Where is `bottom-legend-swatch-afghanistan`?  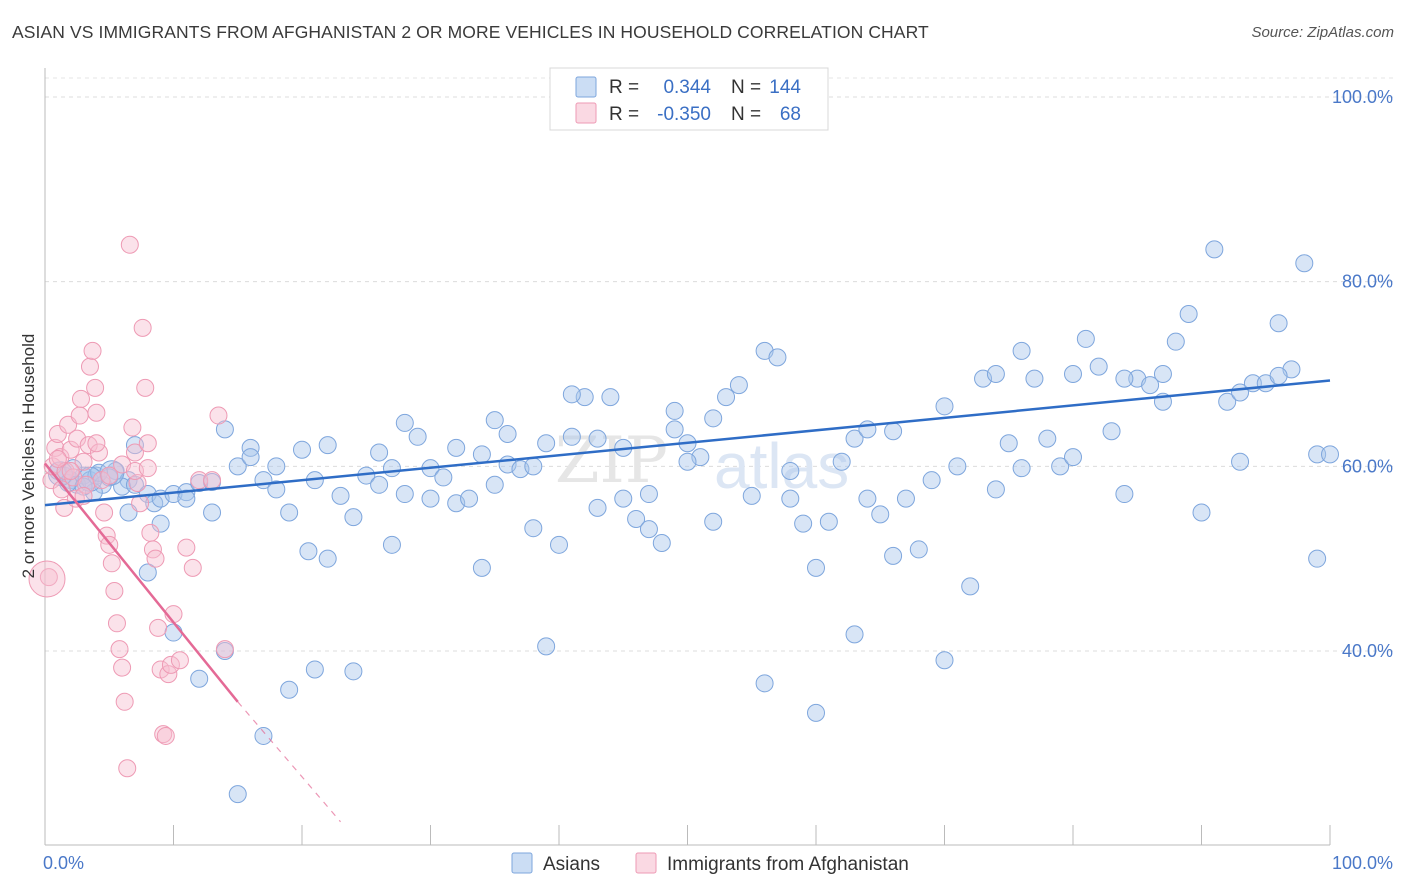 bottom-legend-swatch-afghanistan is located at coordinates (646, 863).